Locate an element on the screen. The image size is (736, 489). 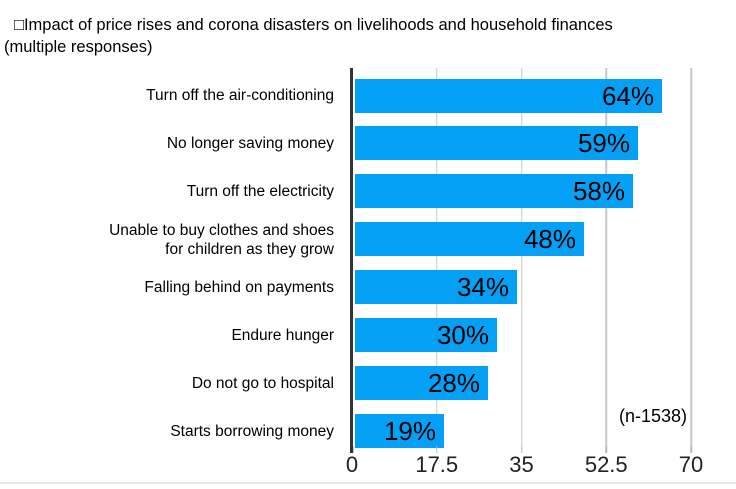
bar: 19% is located at coordinates (399, 430).